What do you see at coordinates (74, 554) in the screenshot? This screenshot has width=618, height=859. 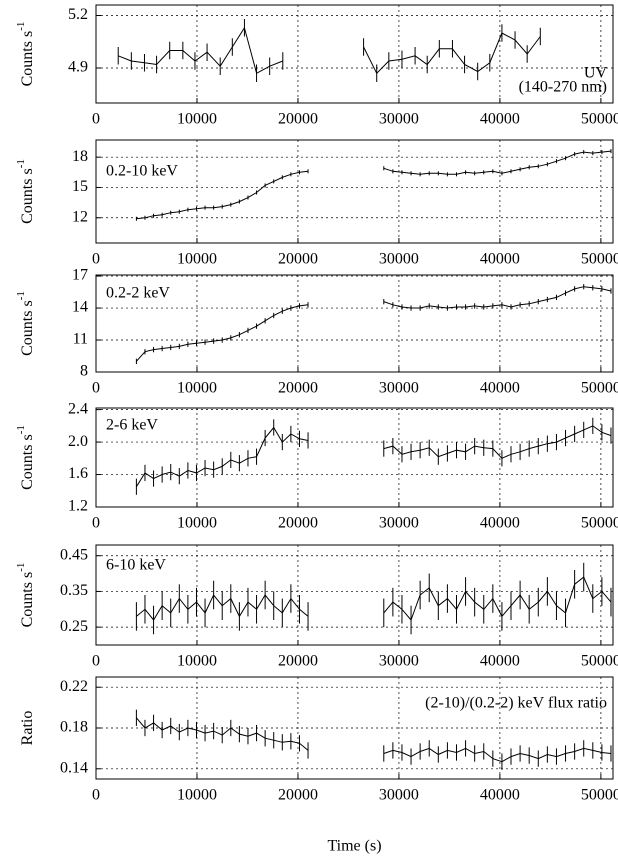 I see `y-tick-label: 0.45` at bounding box center [74, 554].